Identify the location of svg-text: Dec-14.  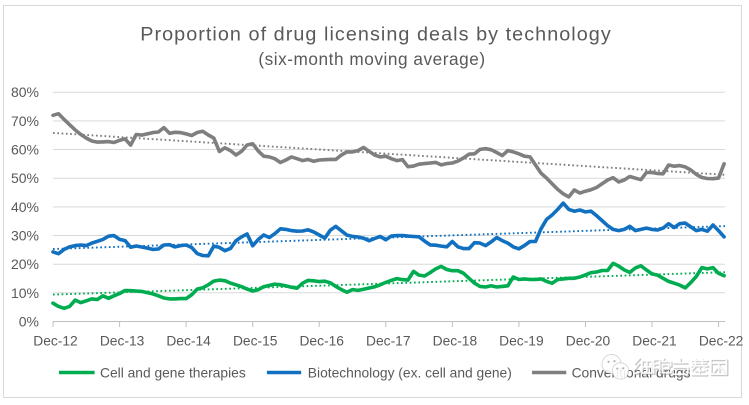
(188, 341).